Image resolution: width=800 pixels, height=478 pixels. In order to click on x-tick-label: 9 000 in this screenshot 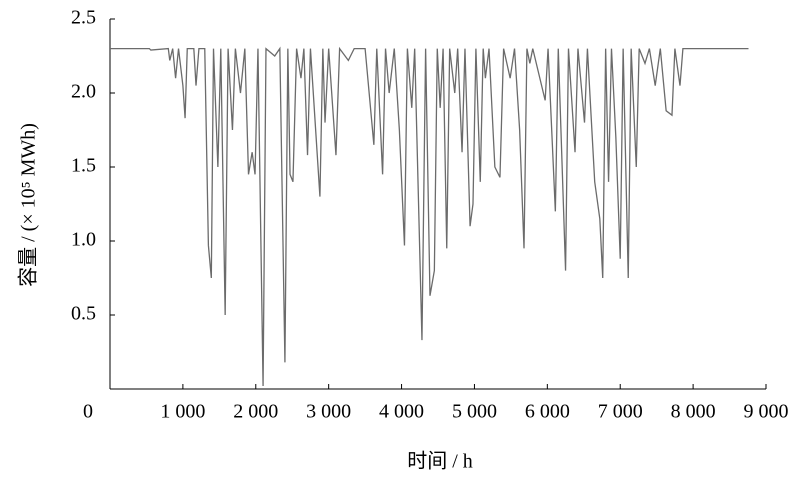, I will do `click(766, 412)`.